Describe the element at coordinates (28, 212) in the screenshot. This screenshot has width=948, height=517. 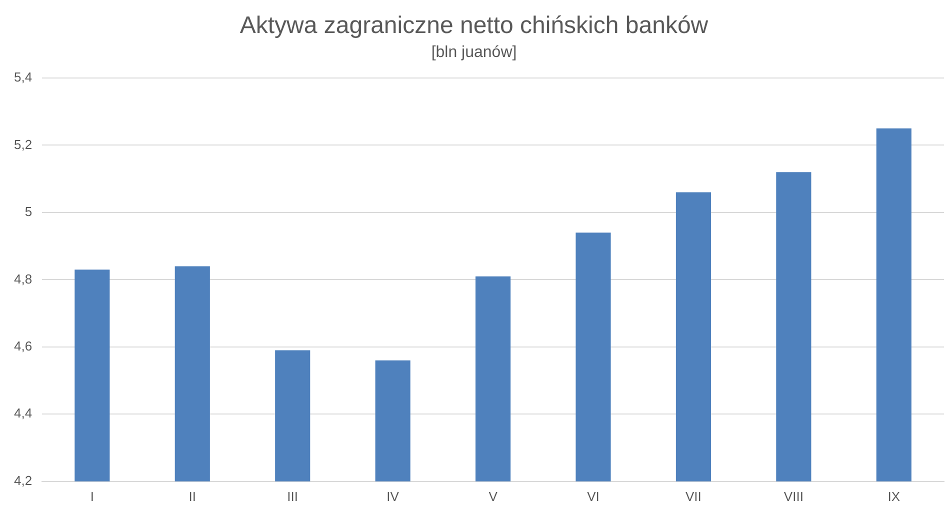
I see `y-tick-label: 5` at that location.